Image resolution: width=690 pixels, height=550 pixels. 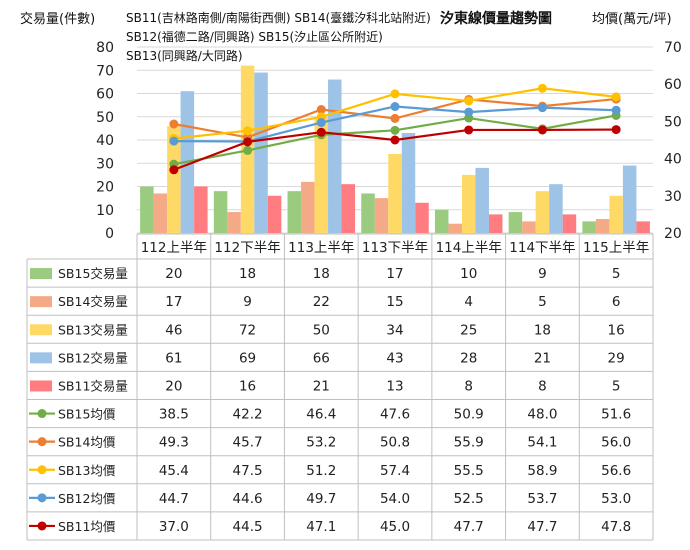 I want to click on table-value: 46, so click(x=173, y=330).